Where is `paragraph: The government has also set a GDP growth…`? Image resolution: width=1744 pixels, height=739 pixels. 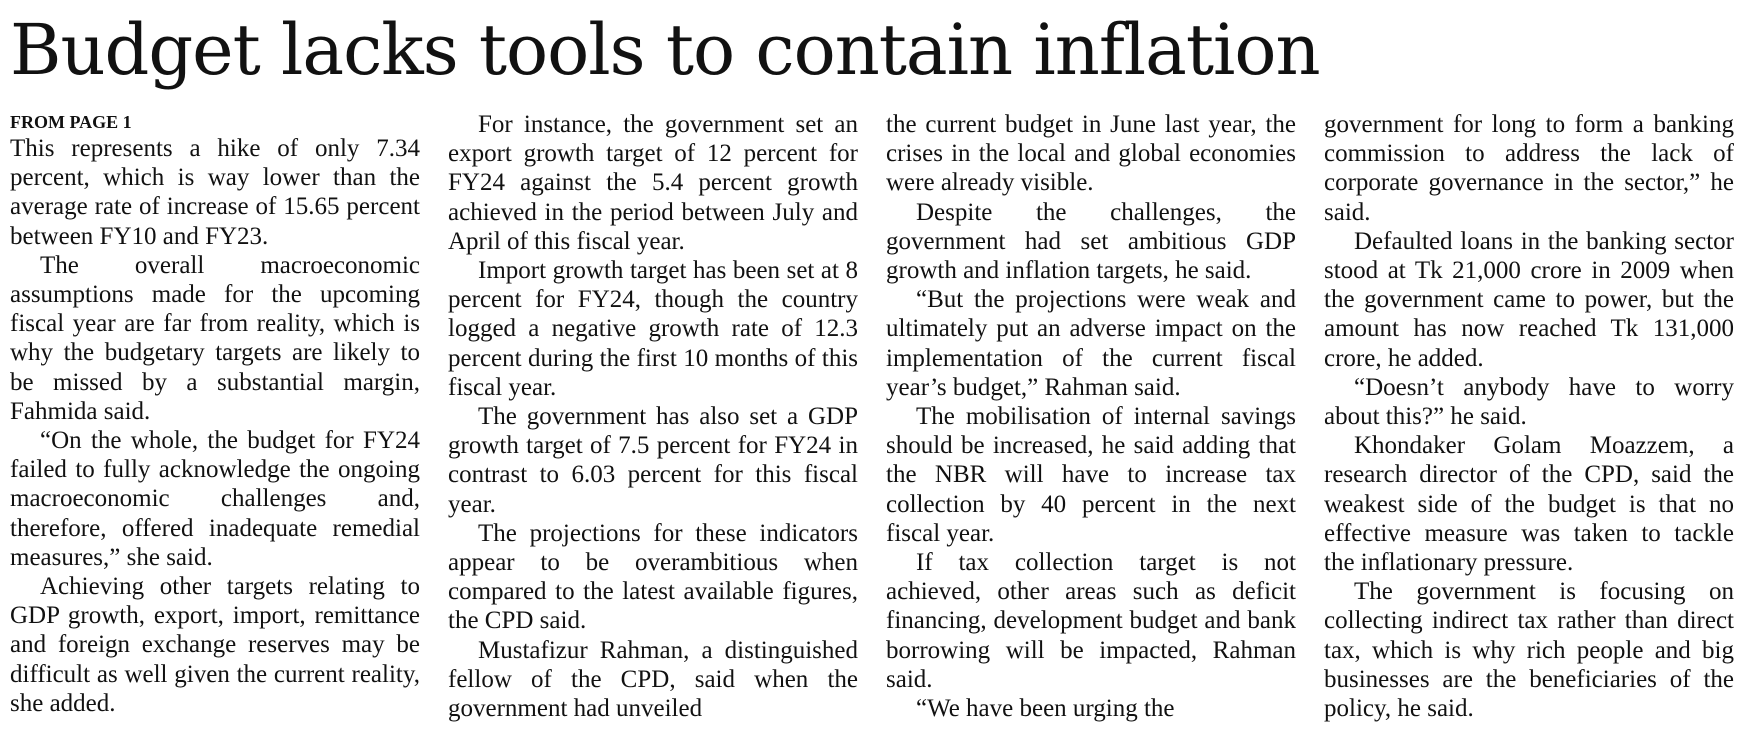
paragraph: The government has also set a GDP growth… is located at coordinates (653, 460).